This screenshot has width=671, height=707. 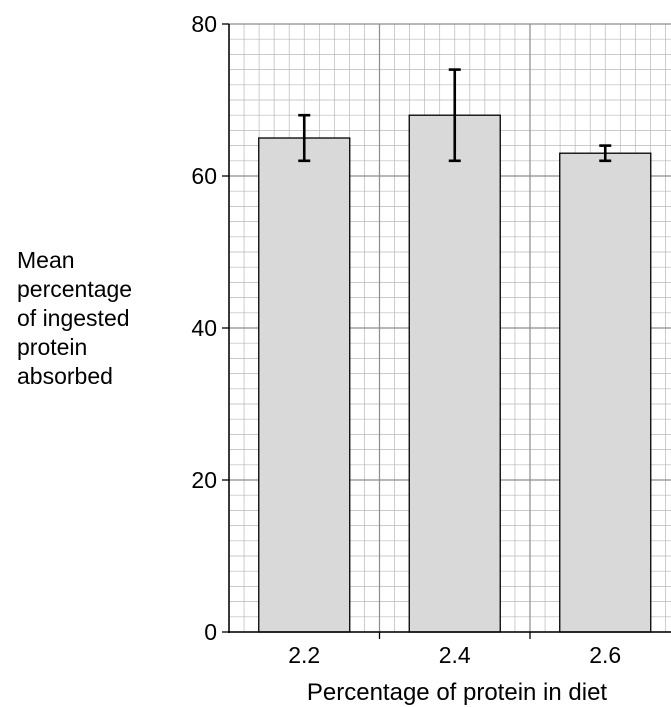 I want to click on x-tick-label: 2.4, so click(x=455, y=655).